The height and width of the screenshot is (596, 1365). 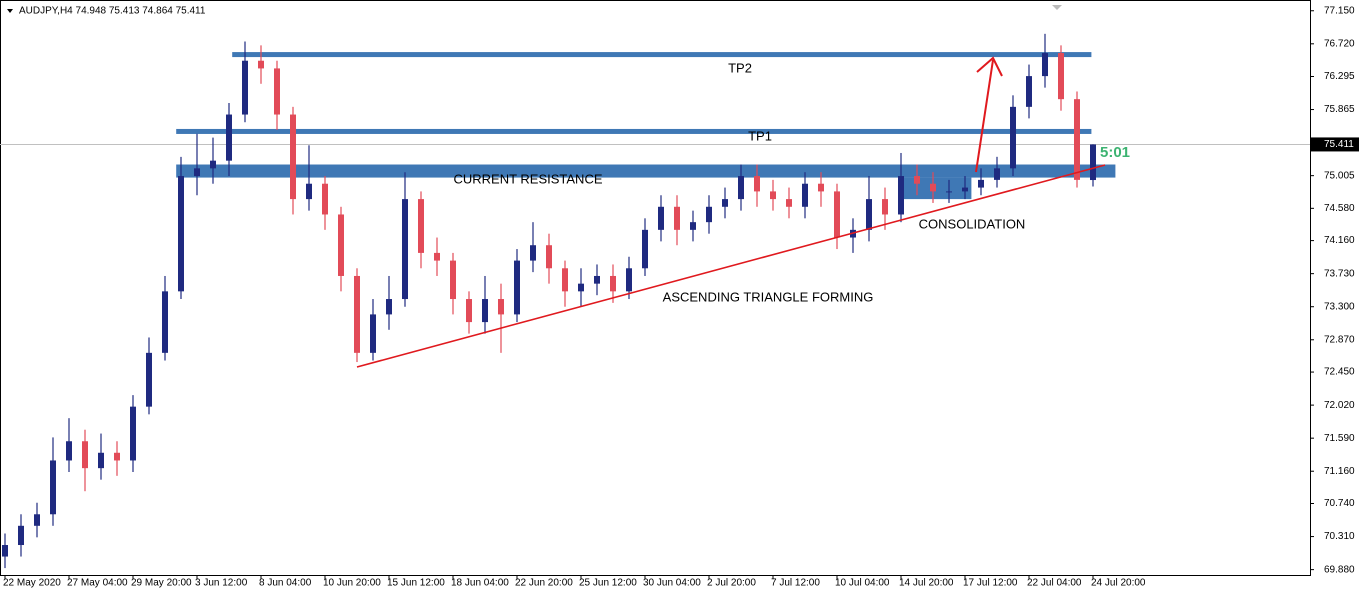 What do you see at coordinates (416, 583) in the screenshot?
I see `x-tick-label: 15 Jun 12:00` at bounding box center [416, 583].